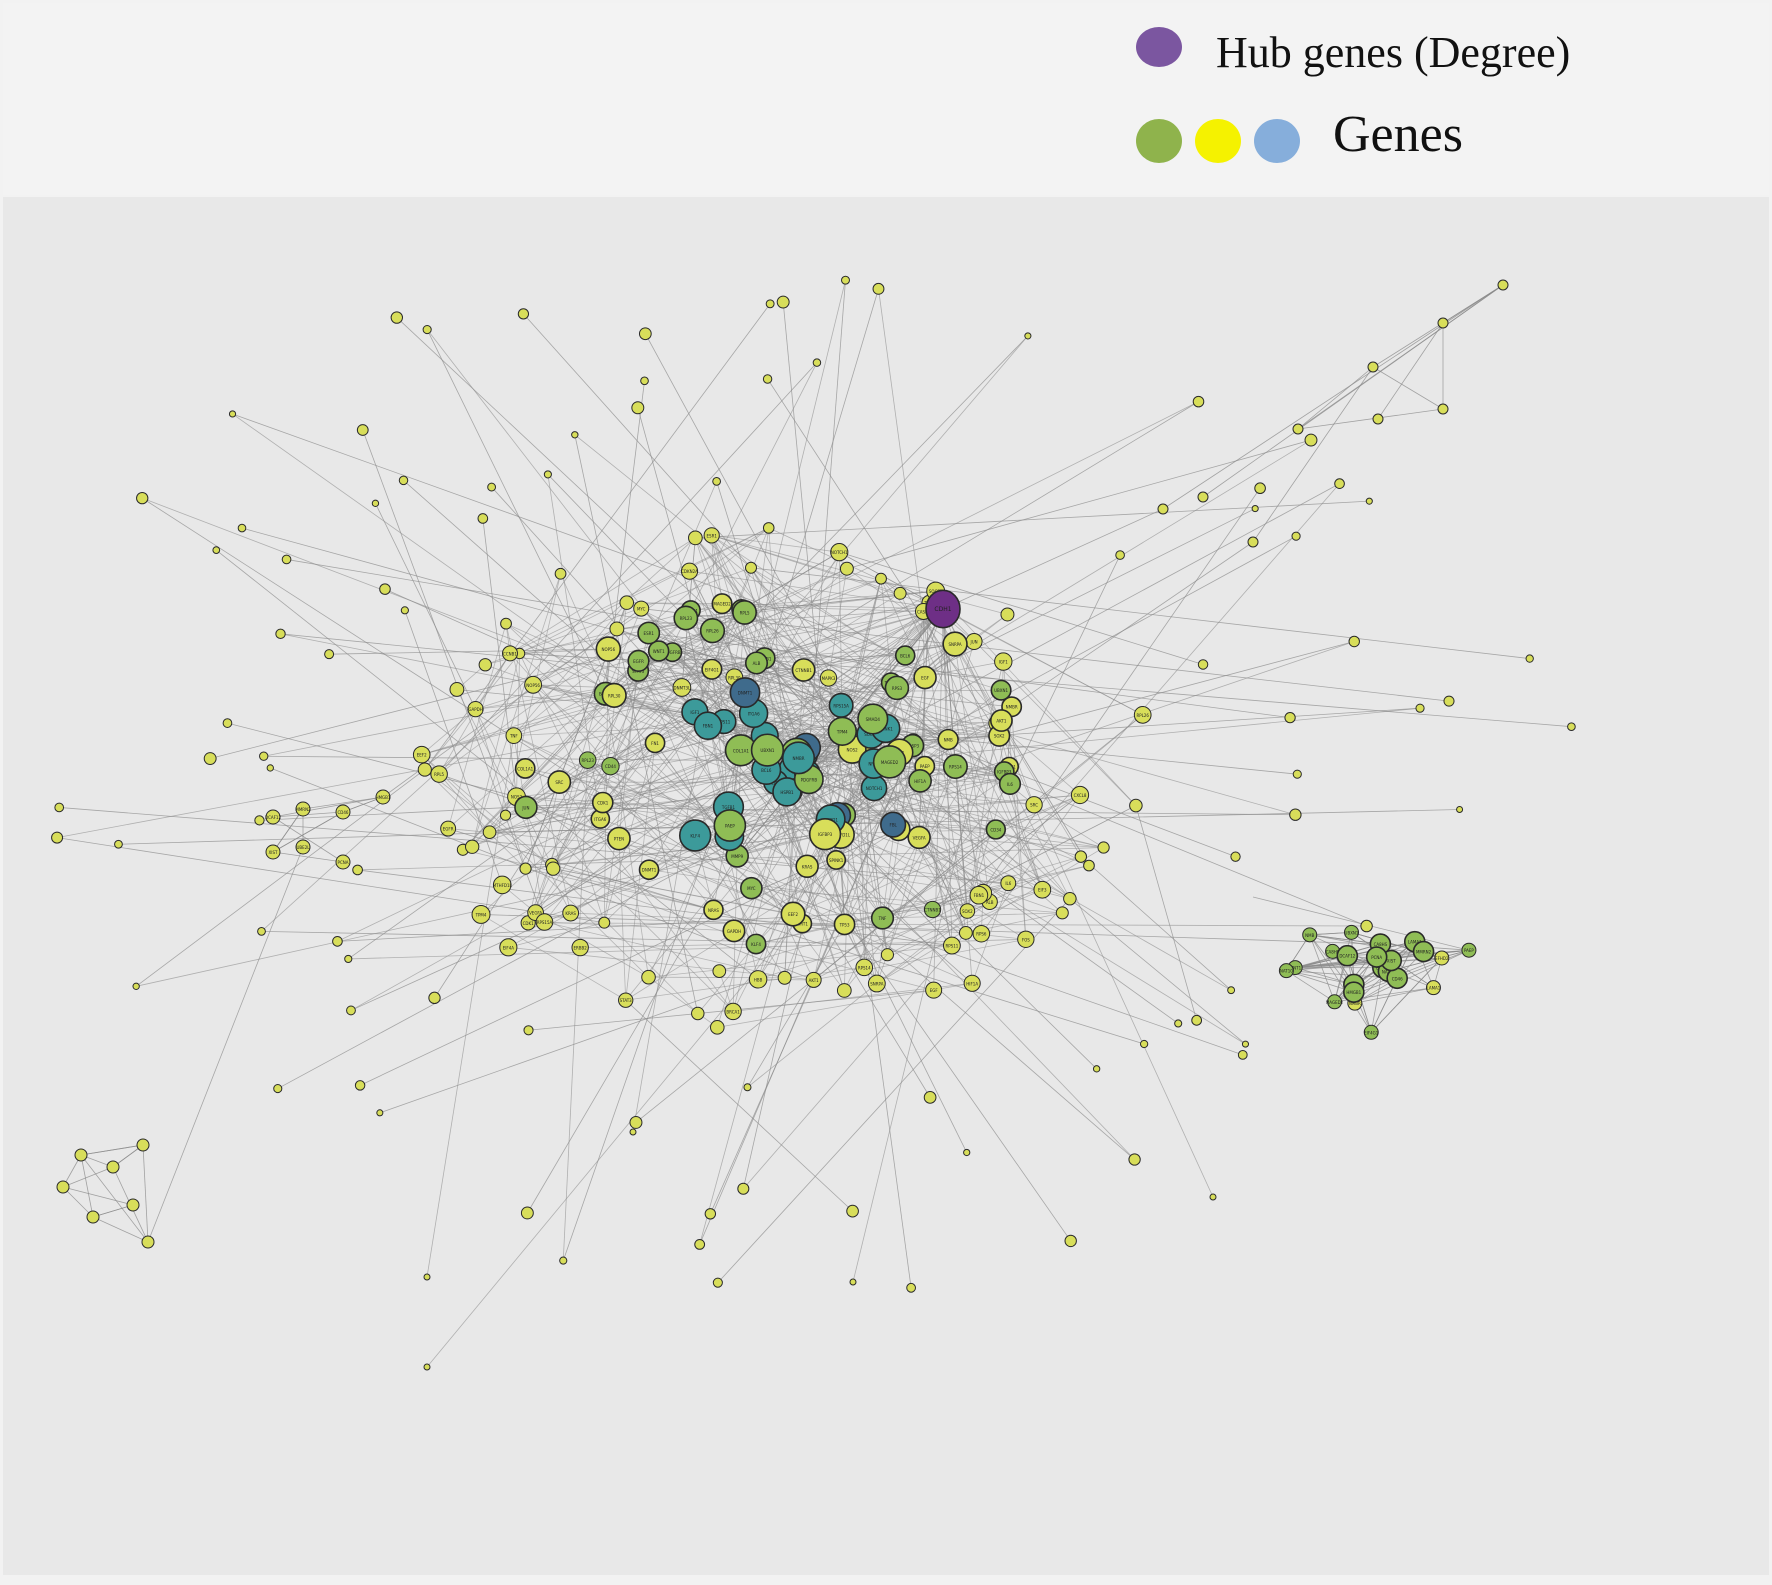 Image resolution: width=1772 pixels, height=1585 pixels. What do you see at coordinates (745, 692) in the screenshot?
I see `gene-node-group: DNMT1` at bounding box center [745, 692].